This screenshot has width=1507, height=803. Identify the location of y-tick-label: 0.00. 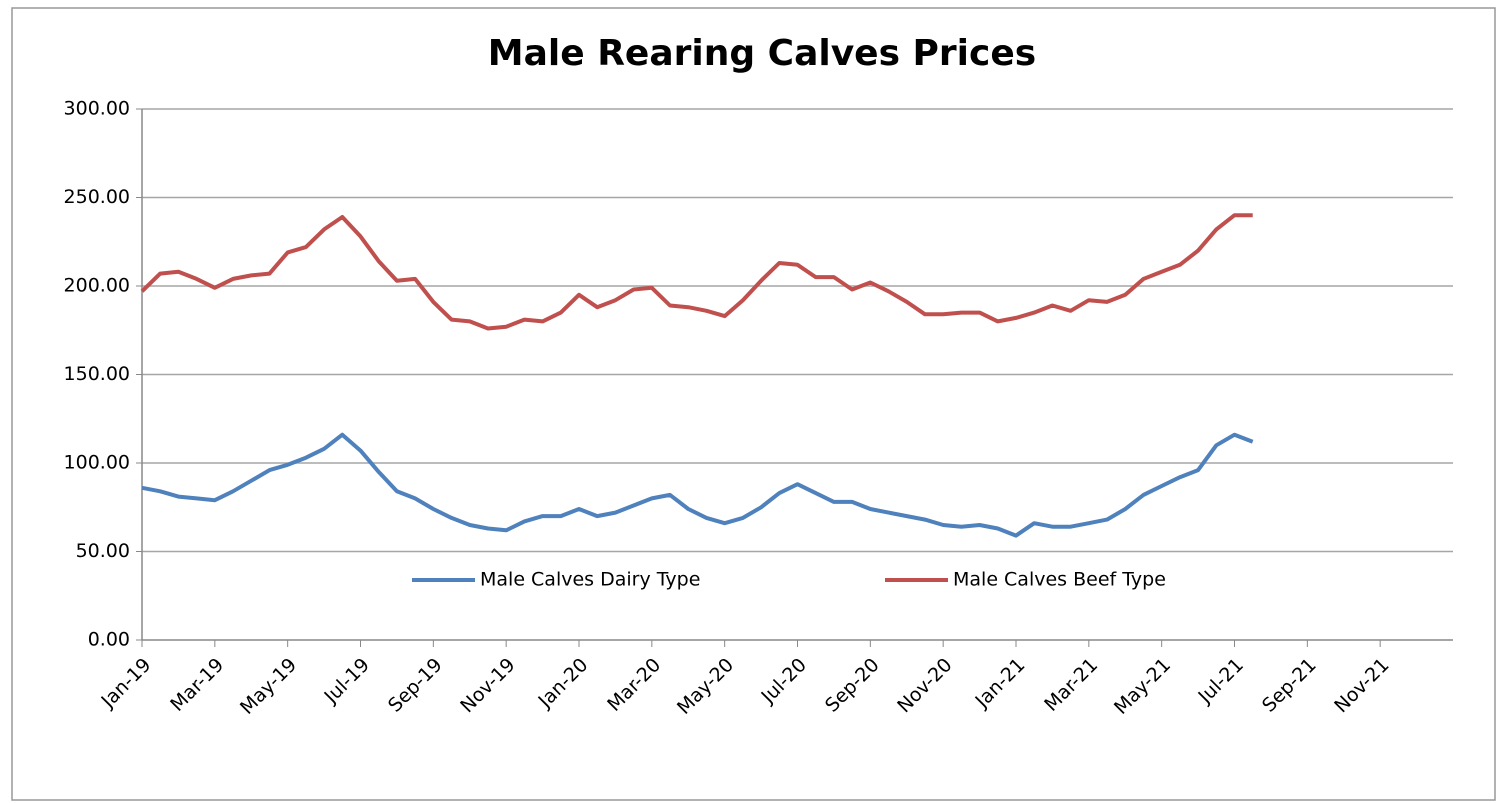
(109, 640).